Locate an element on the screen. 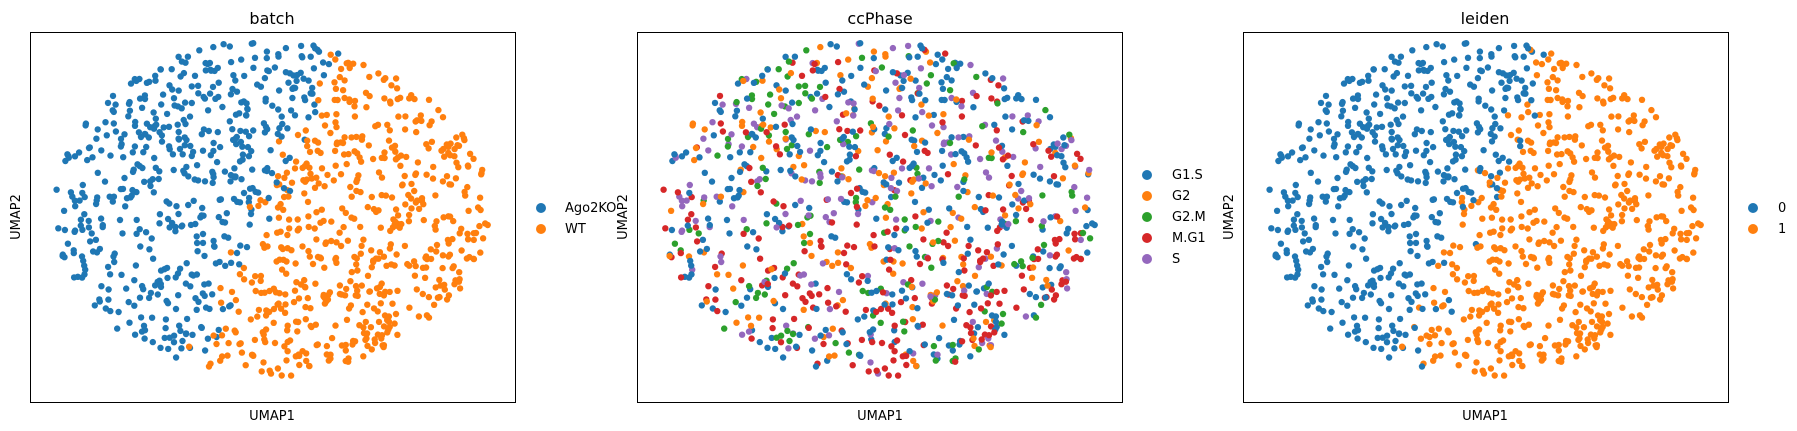 Image resolution: width=1797 pixels, height=431 pixels. legend-label-wt: WT is located at coordinates (575, 229).